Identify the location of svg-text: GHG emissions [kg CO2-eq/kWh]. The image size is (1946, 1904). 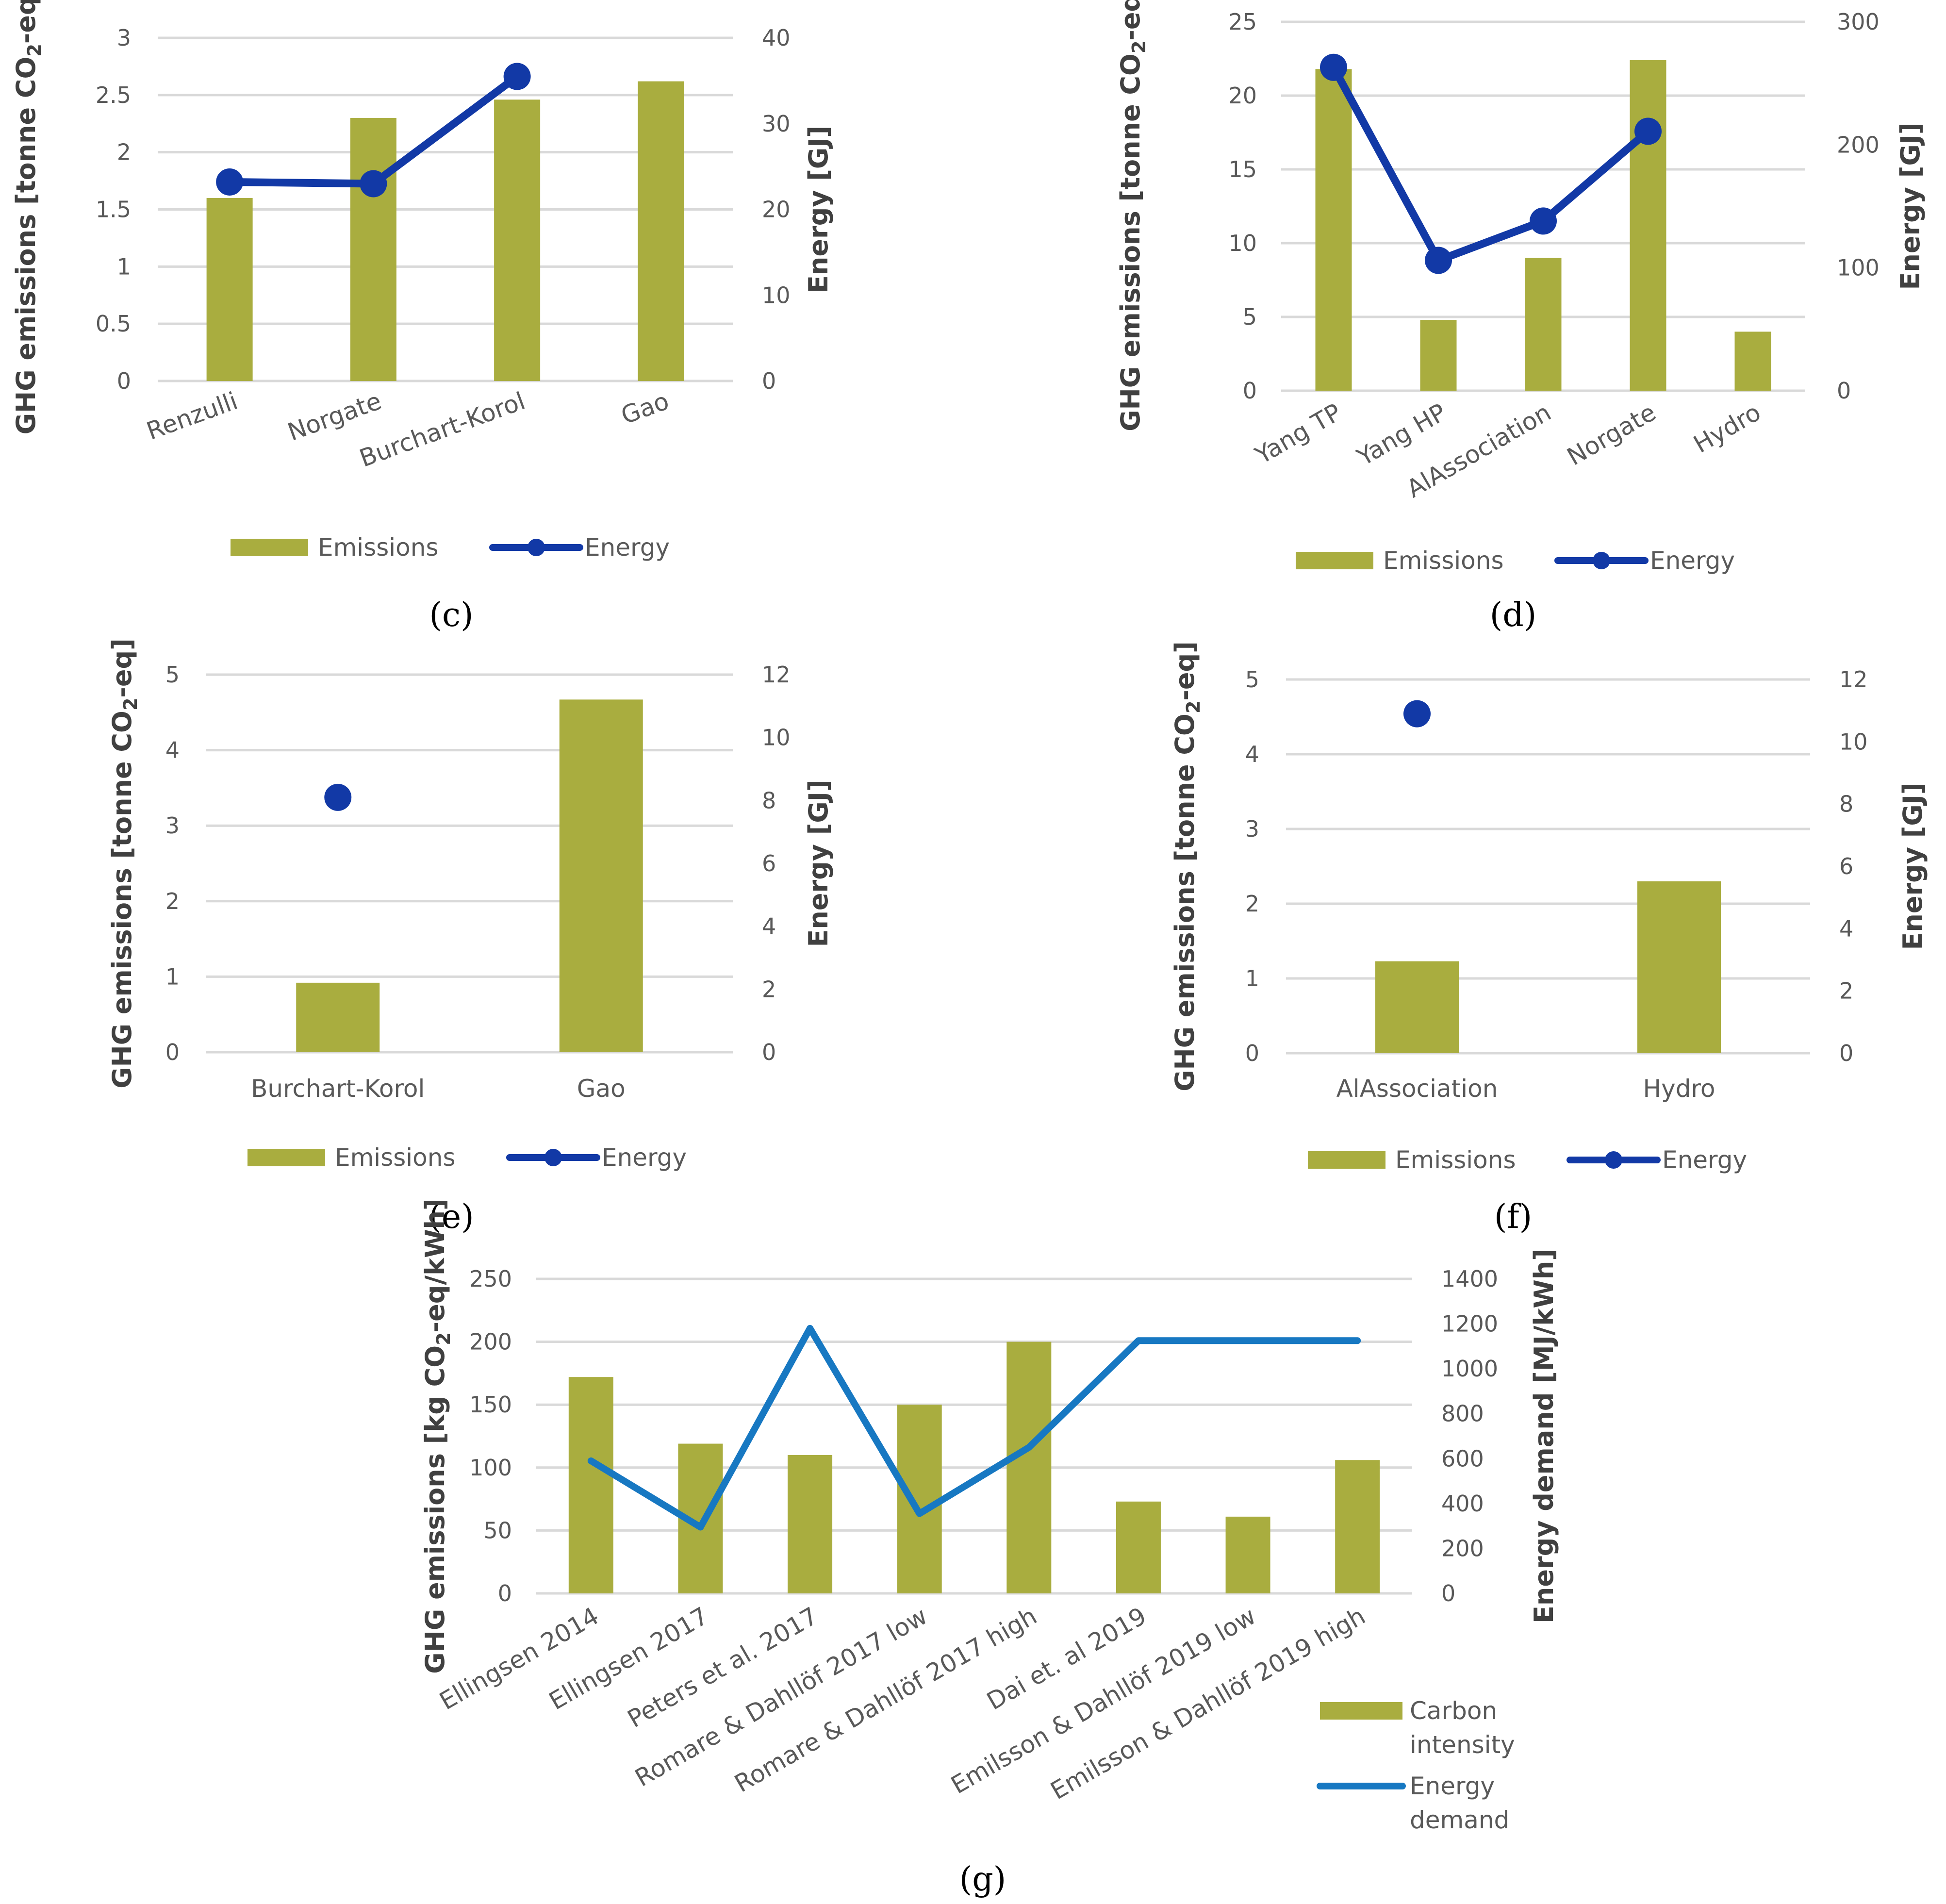
(437, 1435).